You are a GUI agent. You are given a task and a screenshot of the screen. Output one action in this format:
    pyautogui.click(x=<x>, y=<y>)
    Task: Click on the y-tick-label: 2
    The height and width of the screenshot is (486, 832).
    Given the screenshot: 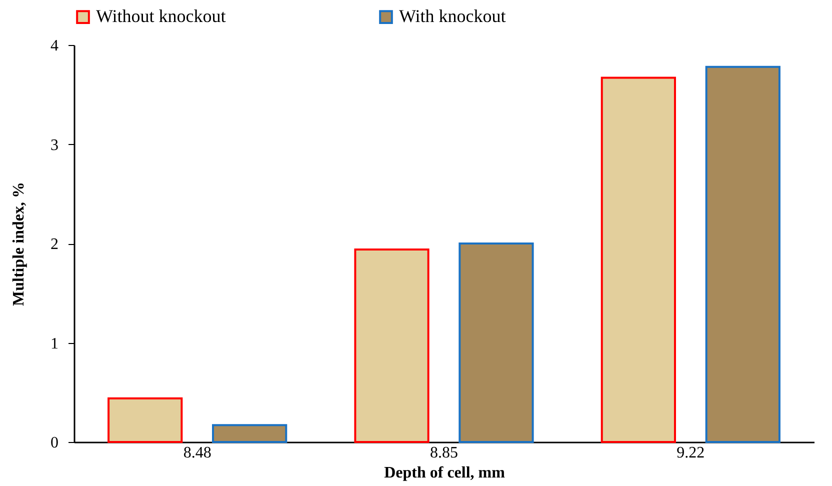 What is the action you would take?
    pyautogui.click(x=54, y=244)
    